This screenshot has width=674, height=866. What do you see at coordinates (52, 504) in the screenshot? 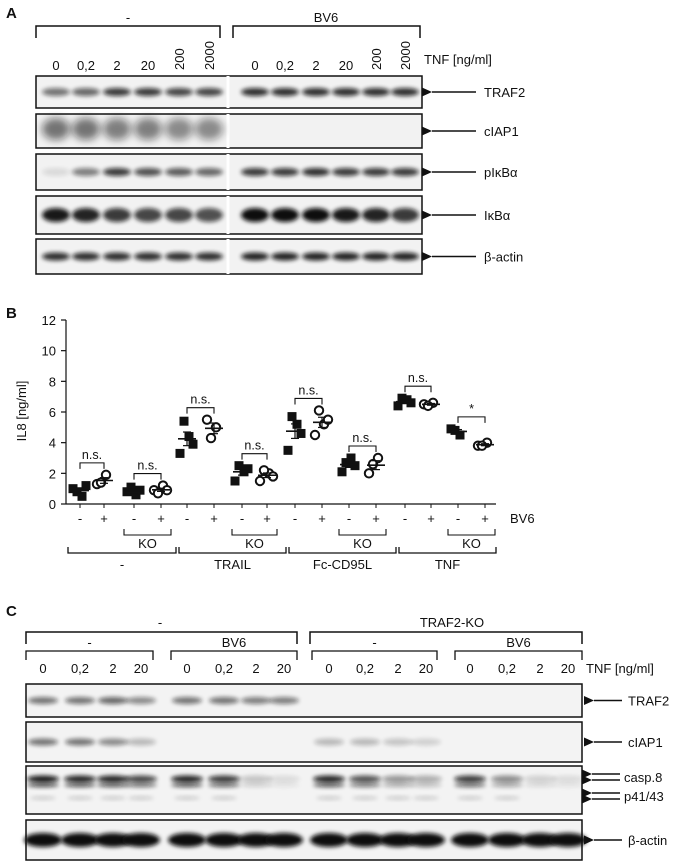
I see `y-tick-label: 0` at bounding box center [52, 504].